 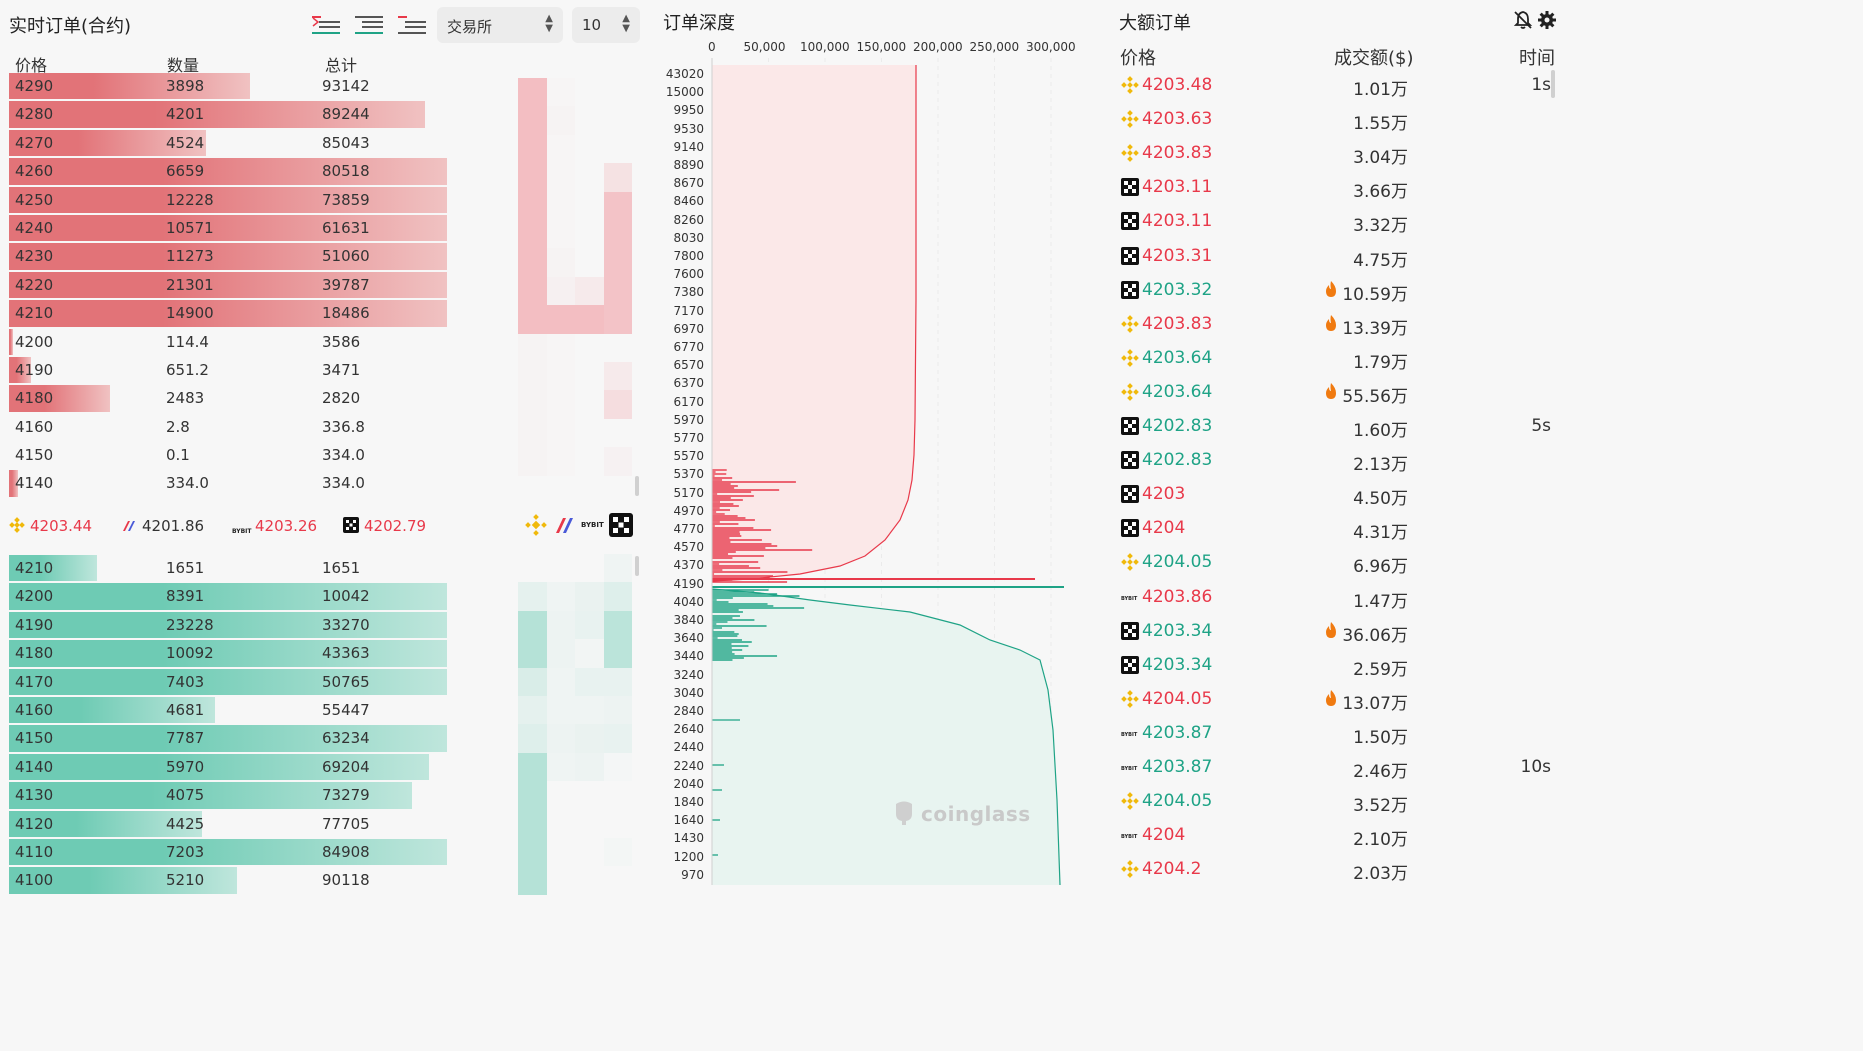 What do you see at coordinates (1339, 837) in the screenshot?
I see `big-order-row: BYBIT 4204 2.10万` at bounding box center [1339, 837].